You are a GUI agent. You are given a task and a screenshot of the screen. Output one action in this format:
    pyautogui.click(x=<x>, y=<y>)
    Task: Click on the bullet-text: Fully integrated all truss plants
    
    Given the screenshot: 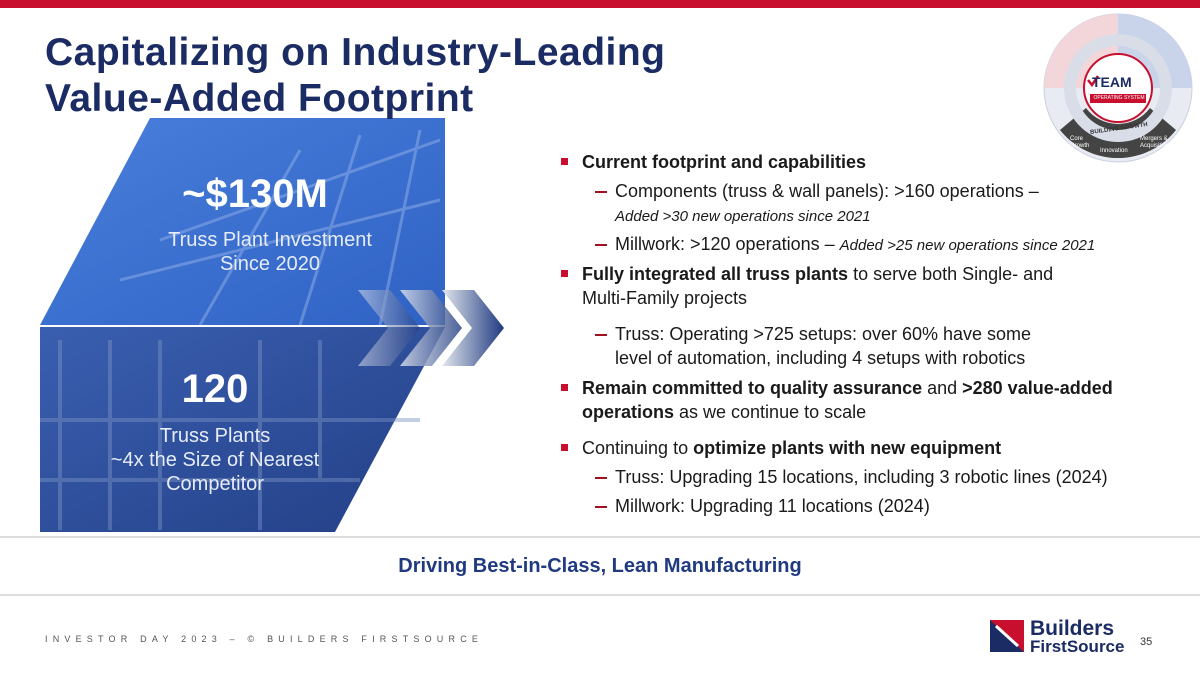 What is the action you would take?
    pyautogui.click(x=715, y=274)
    